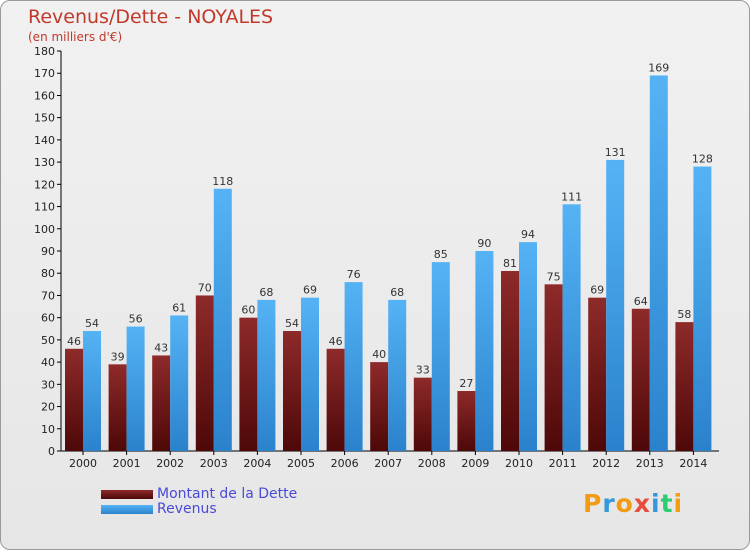 Image resolution: width=750 pixels, height=550 pixels. I want to click on y-tick-label: 110, so click(44, 207).